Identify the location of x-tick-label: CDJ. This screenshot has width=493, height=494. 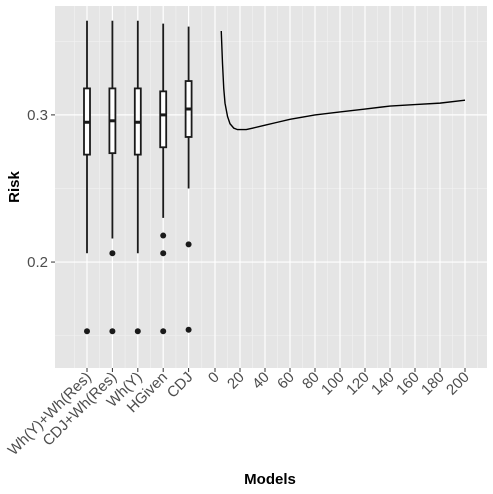
(180, 385).